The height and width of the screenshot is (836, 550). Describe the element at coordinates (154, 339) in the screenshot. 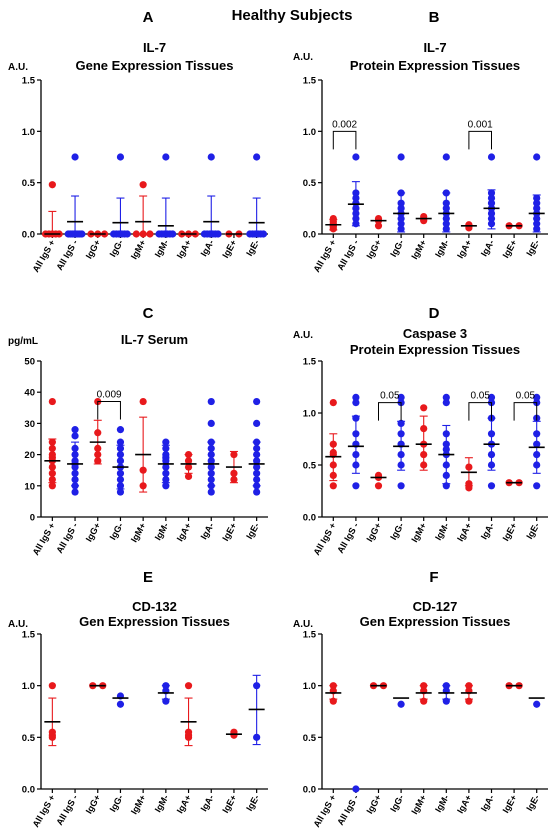

I see `panel-title-line: IL-7 Serum` at that location.